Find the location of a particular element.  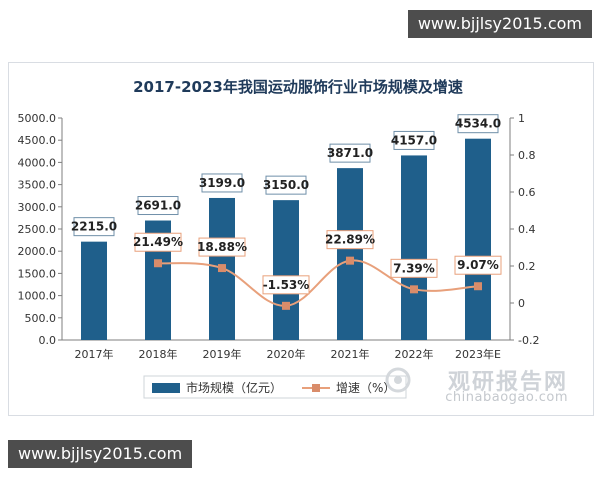

line-data-label: 9.07% is located at coordinates (478, 265).